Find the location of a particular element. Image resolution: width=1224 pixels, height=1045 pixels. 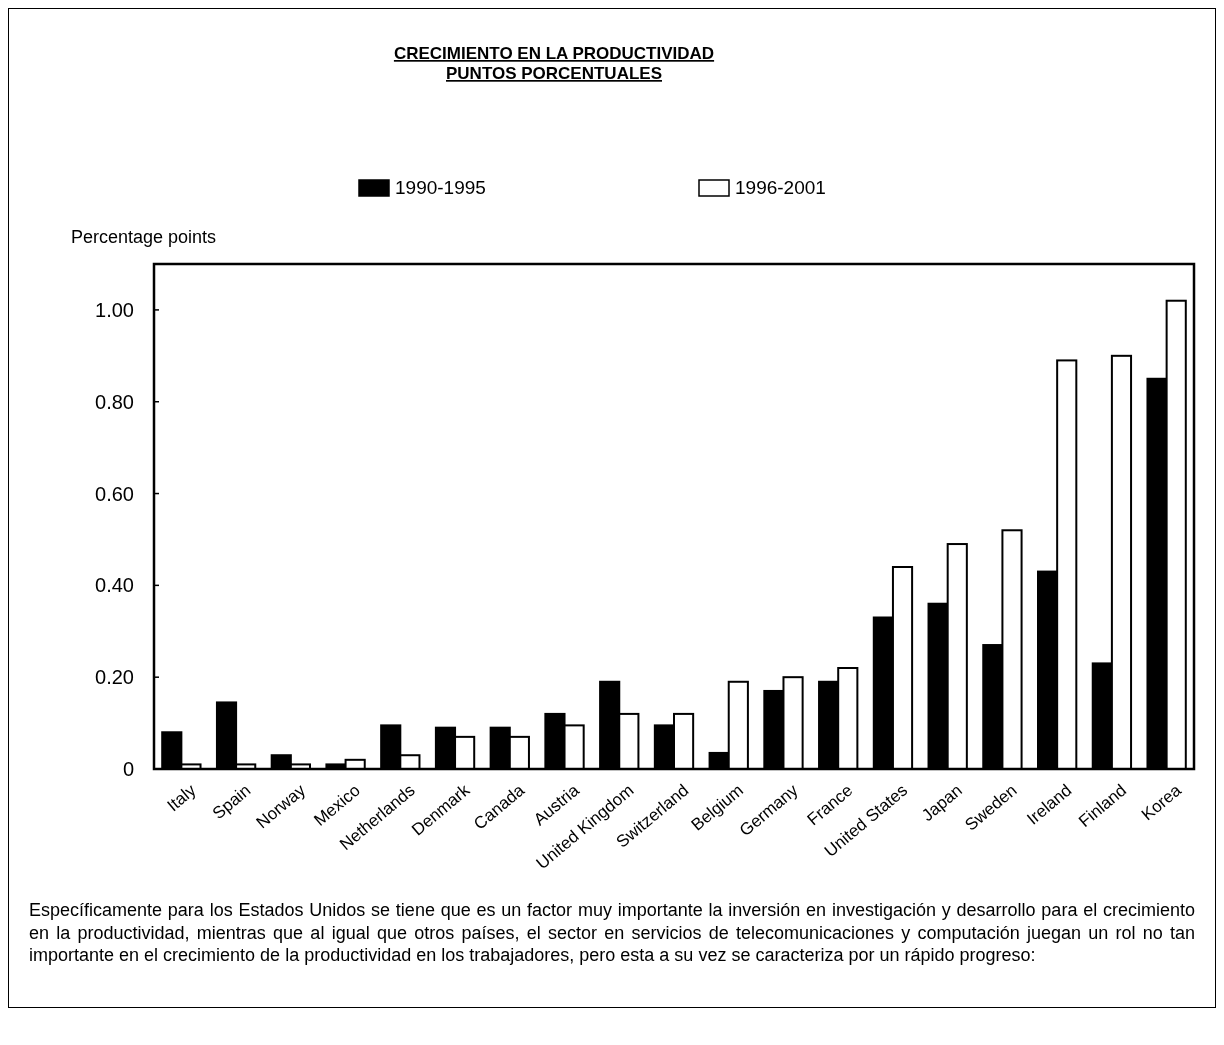

y-tick-label: 0 is located at coordinates (128, 769).